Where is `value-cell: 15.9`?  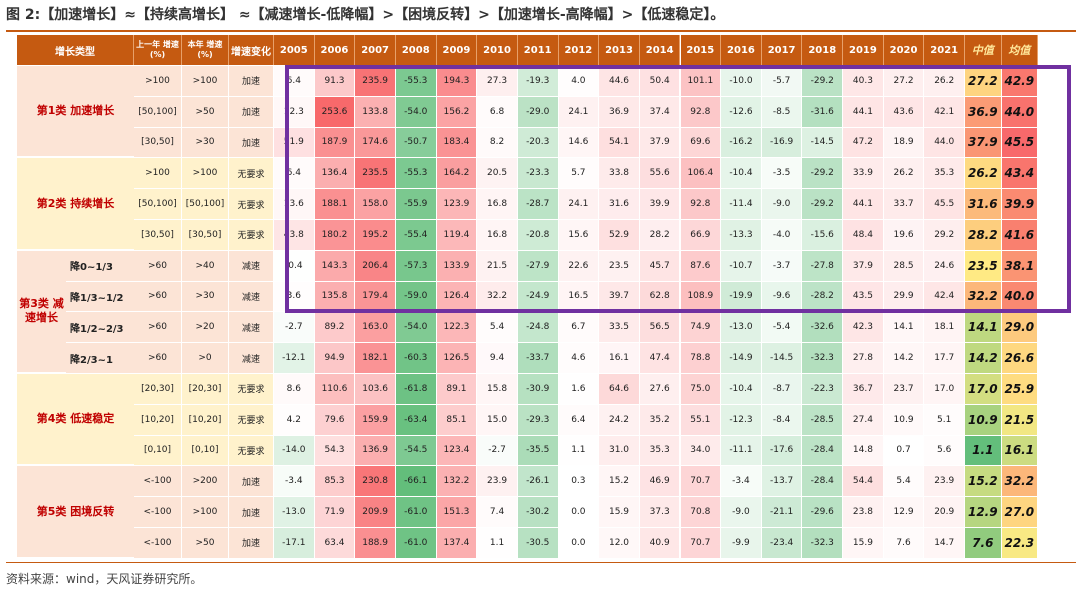 value-cell: 15.9 is located at coordinates (863, 543).